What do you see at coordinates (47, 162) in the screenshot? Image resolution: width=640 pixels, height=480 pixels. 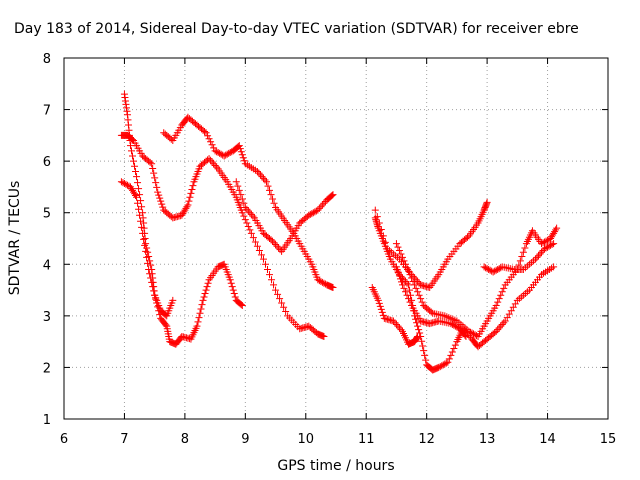 I see `y-tick-label: 6` at bounding box center [47, 162].